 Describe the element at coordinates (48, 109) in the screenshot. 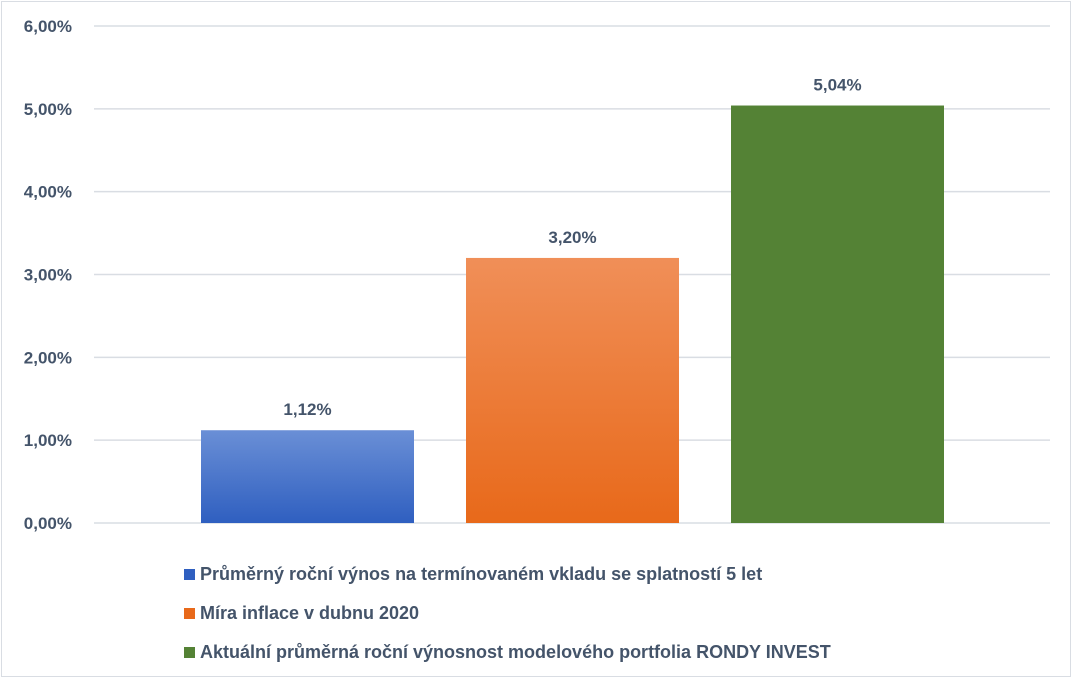

I see `y-tick-label: 5,00%` at that location.